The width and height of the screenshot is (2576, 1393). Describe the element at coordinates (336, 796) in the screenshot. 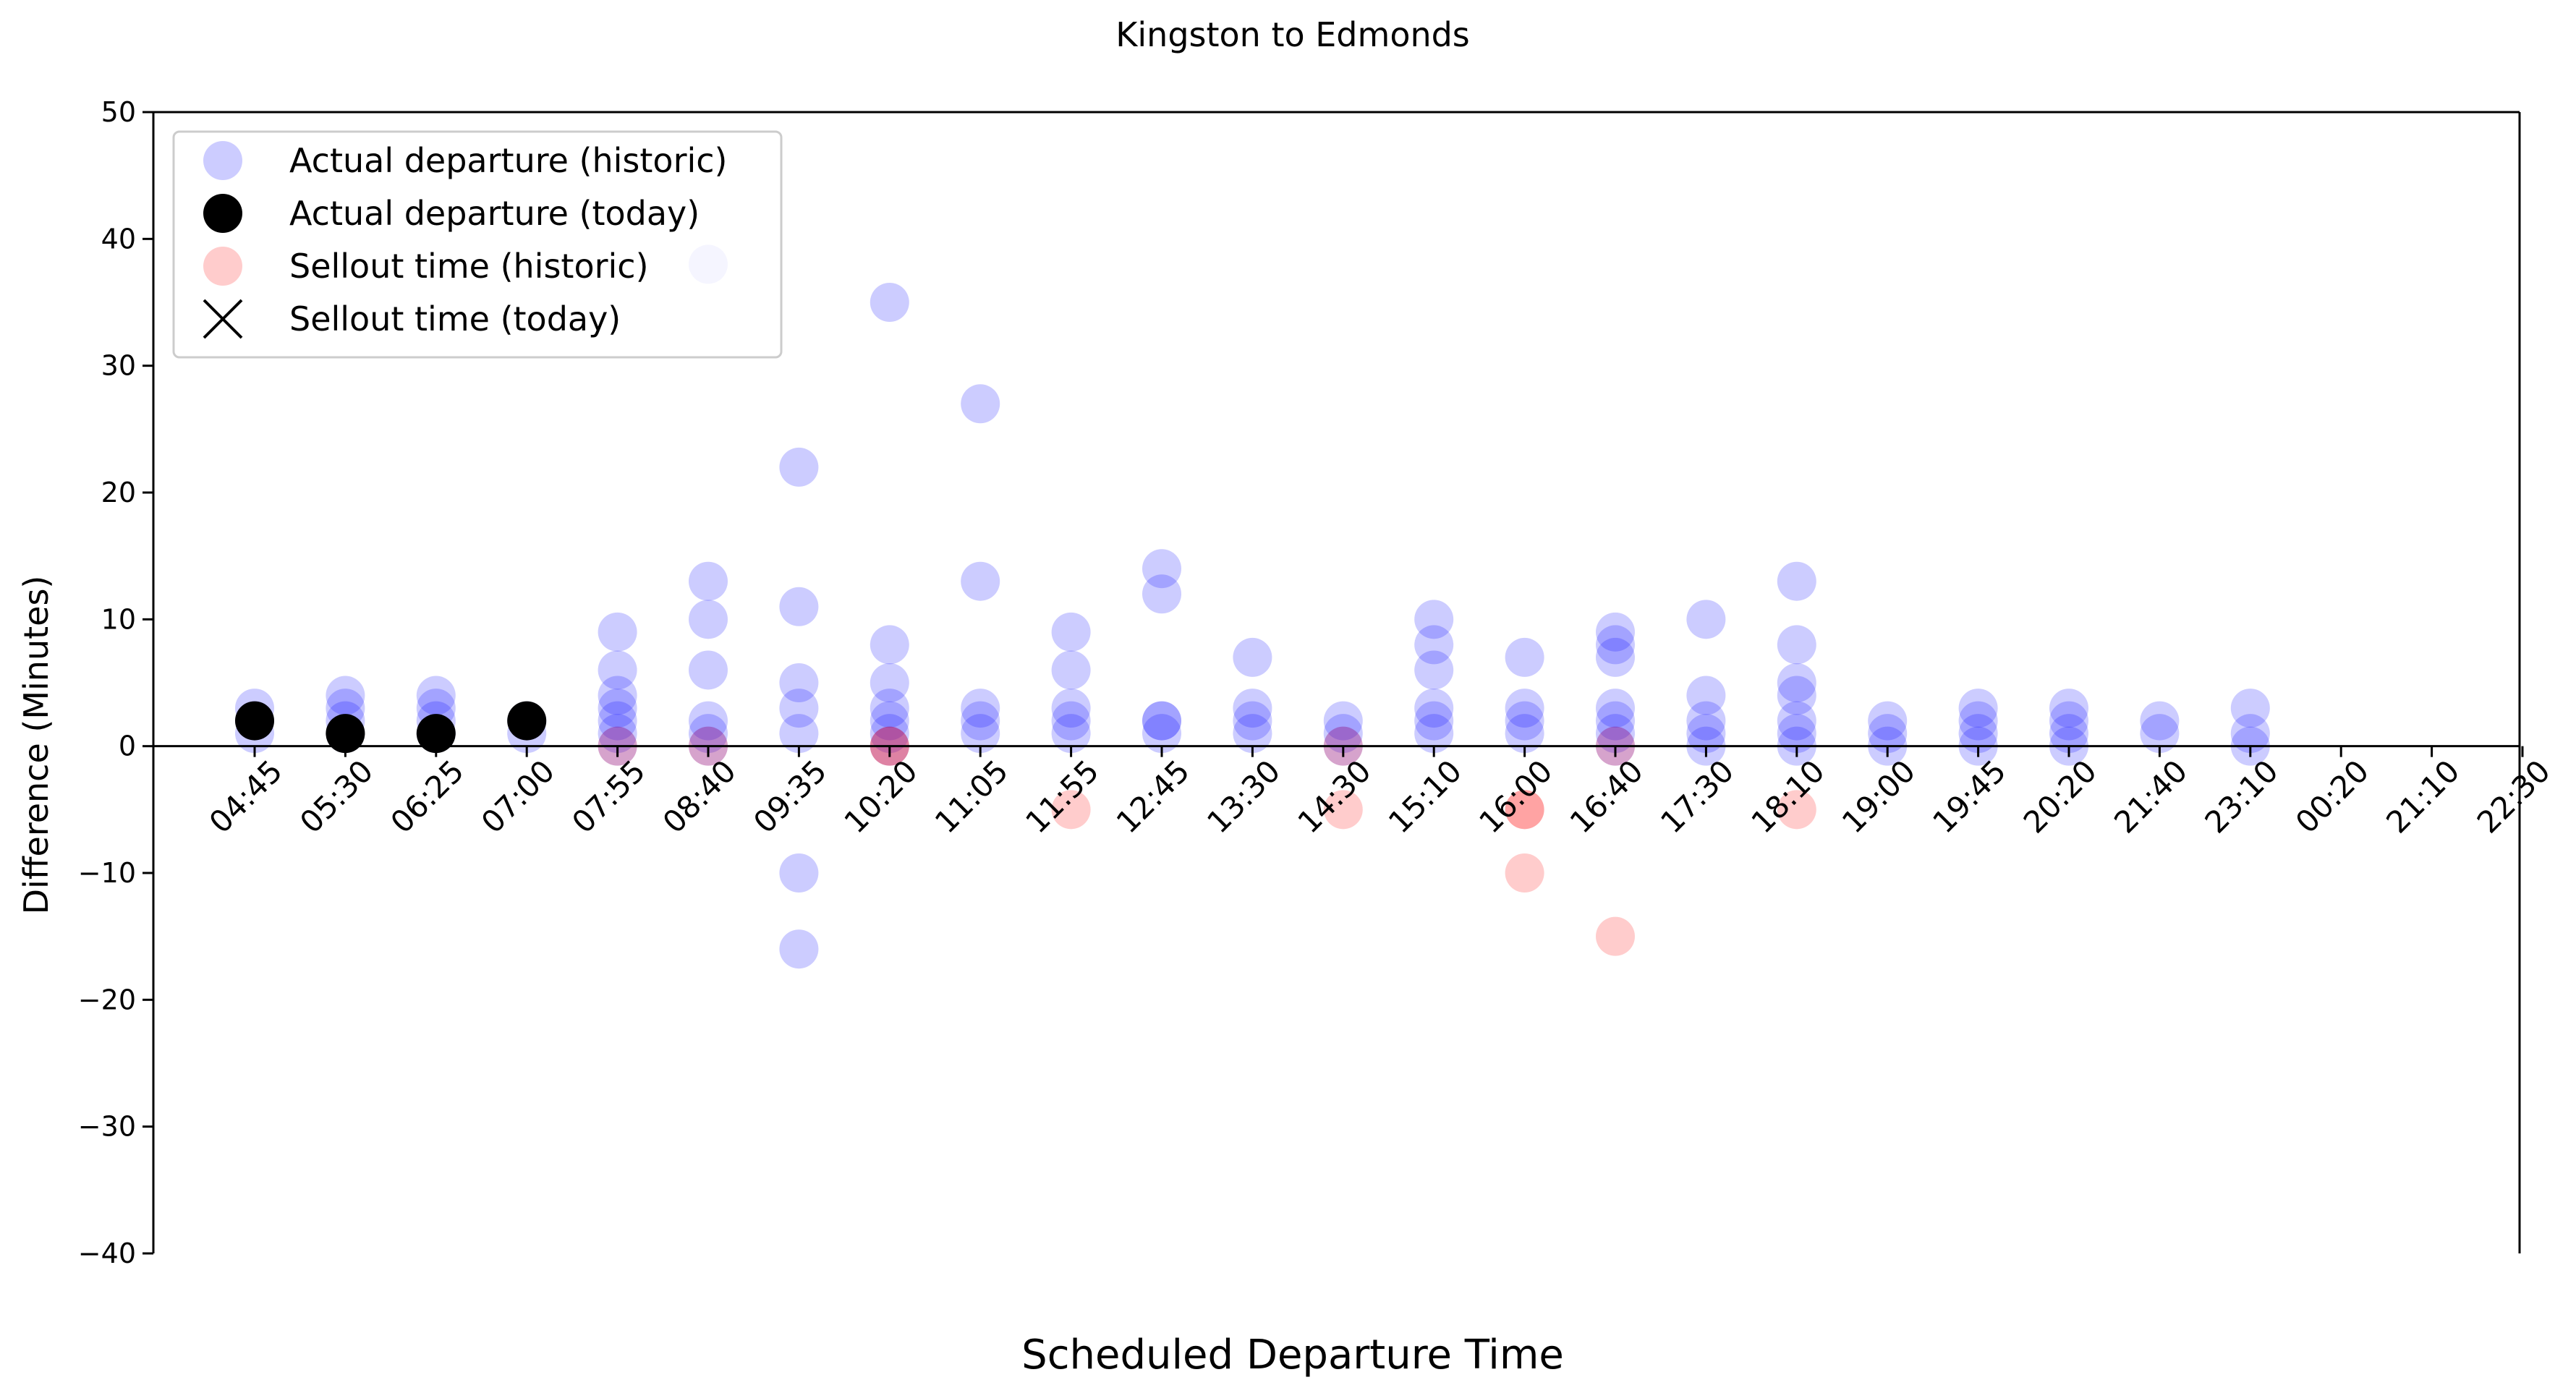

I see `x-tick-label: 05:30` at that location.